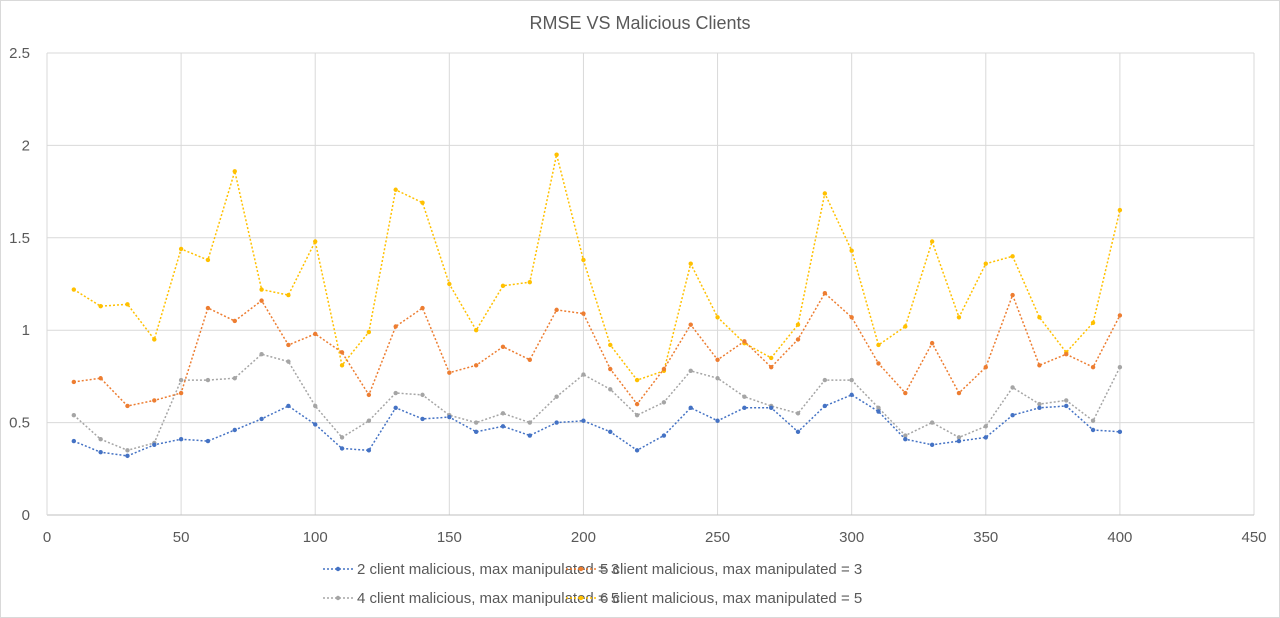 This screenshot has width=1280, height=618. I want to click on x-tick-label: 50, so click(181, 537).